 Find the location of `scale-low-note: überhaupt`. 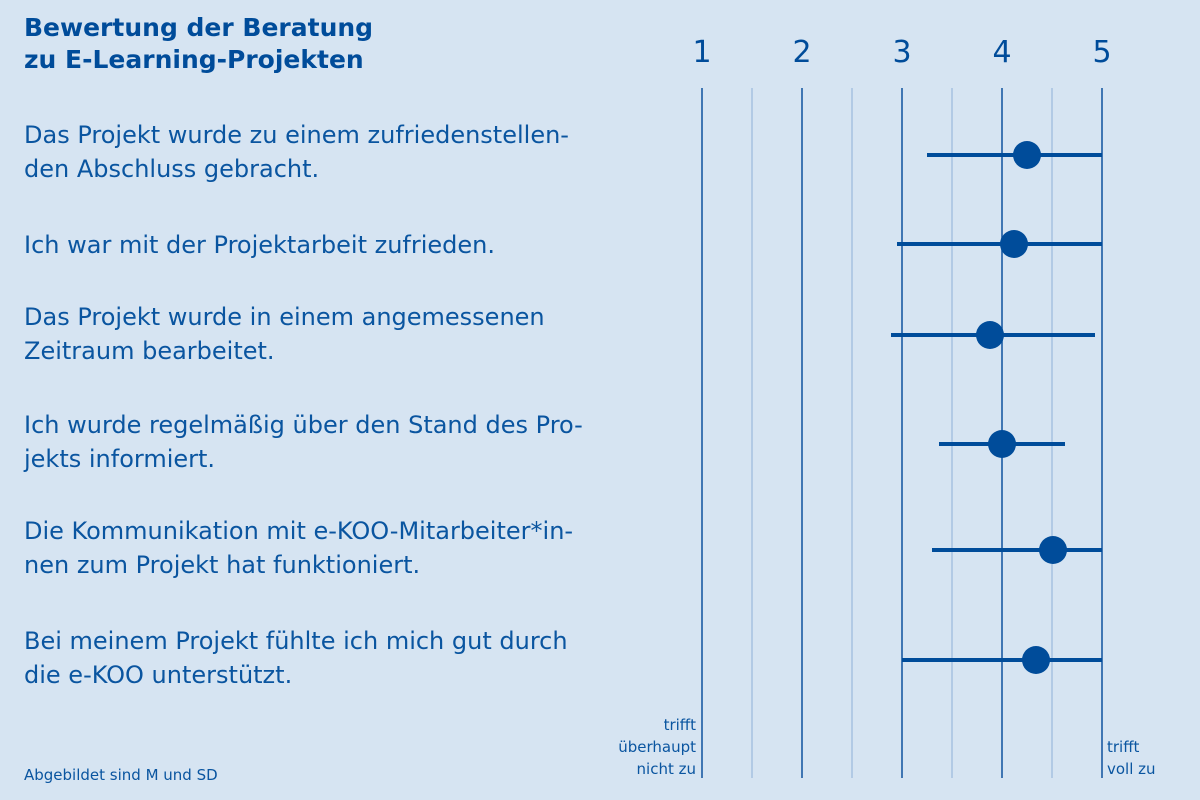

scale-low-note: überhaupt is located at coordinates (657, 747).